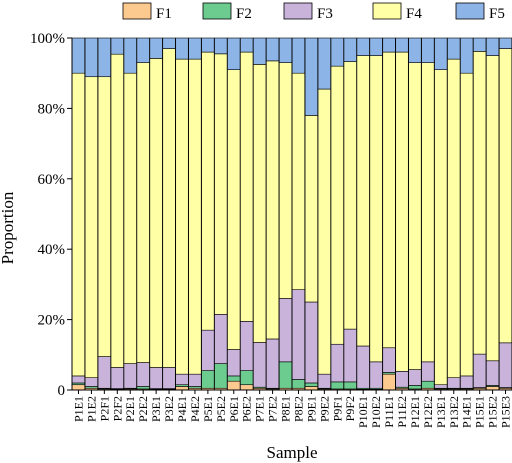  What do you see at coordinates (247, 387) in the screenshot?
I see `bar-P6E2-f1` at bounding box center [247, 387].